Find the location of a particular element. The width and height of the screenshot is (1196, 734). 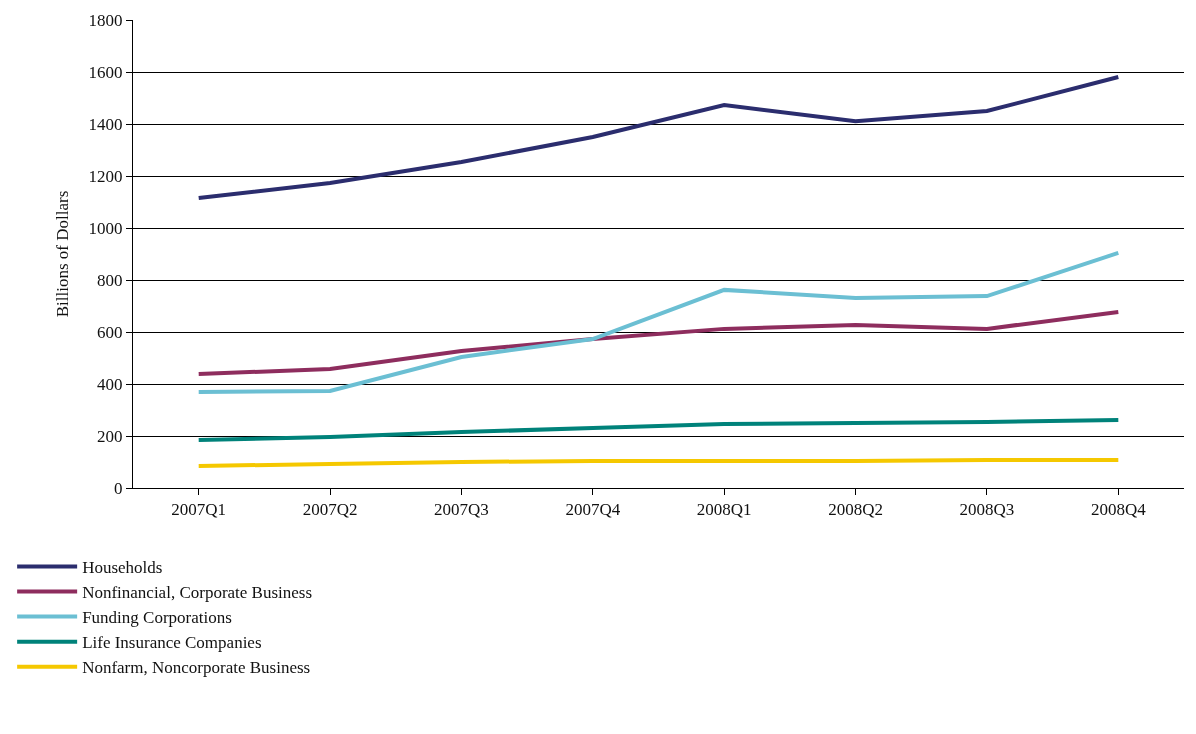

x-tick-label: 2008Q4 is located at coordinates (1118, 510).